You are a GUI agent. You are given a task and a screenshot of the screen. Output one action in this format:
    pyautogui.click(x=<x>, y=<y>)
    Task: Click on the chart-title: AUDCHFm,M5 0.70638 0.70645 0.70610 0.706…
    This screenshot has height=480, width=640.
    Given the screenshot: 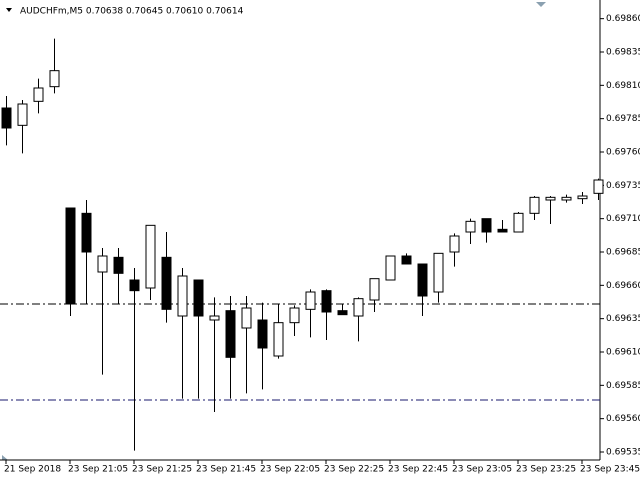 What is the action you would take?
    pyautogui.click(x=132, y=12)
    